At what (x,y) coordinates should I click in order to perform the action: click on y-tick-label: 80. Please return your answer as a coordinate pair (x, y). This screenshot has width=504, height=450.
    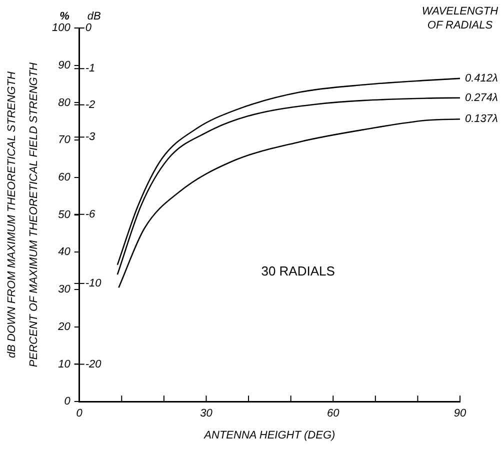
    Looking at the image, I should click on (65, 102).